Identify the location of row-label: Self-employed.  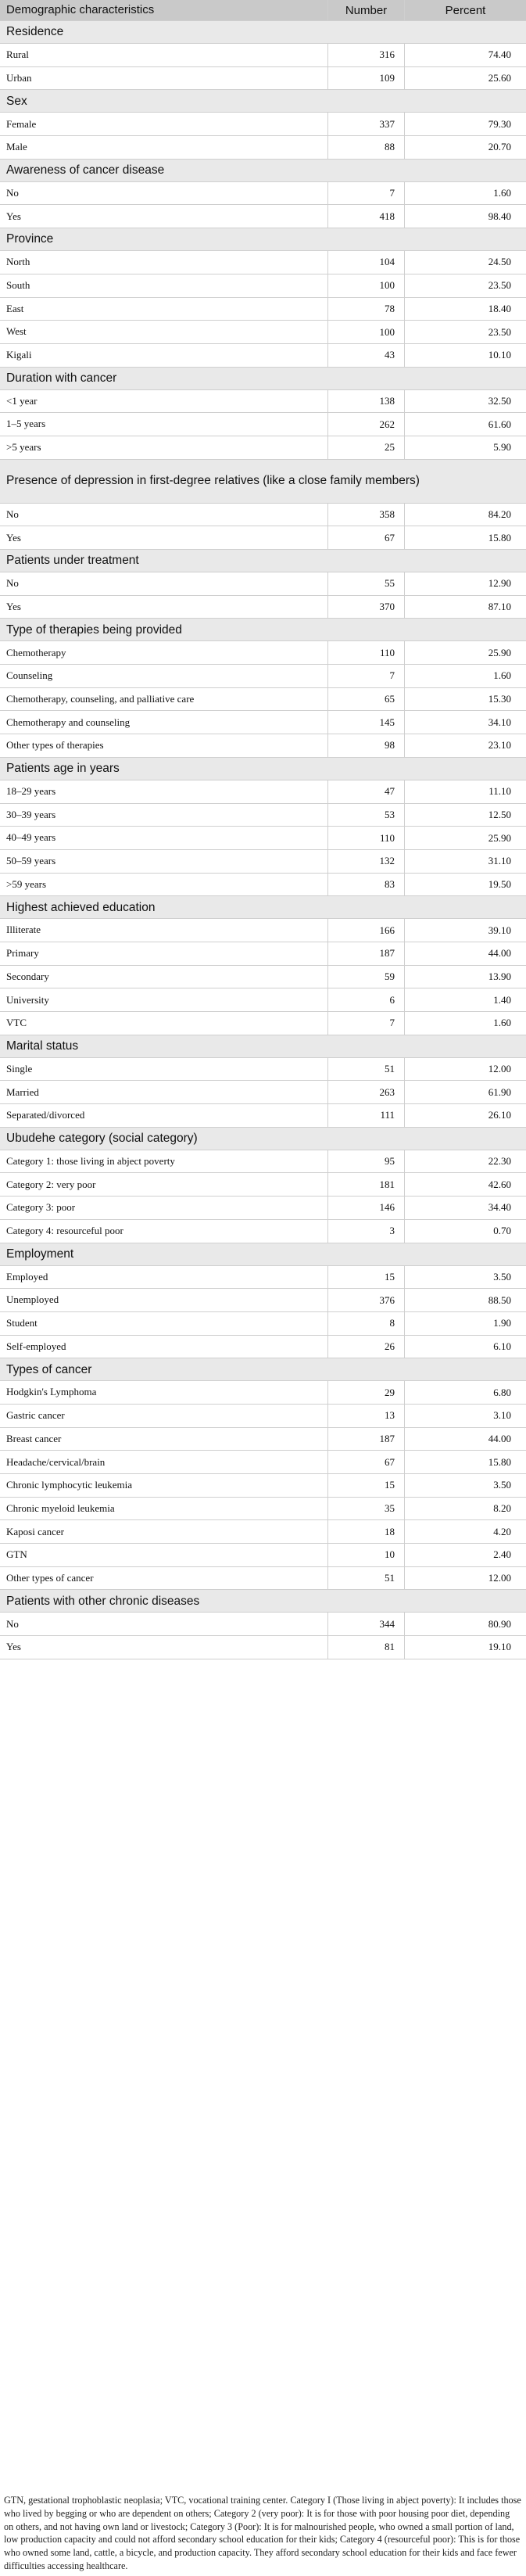
(36, 1346).